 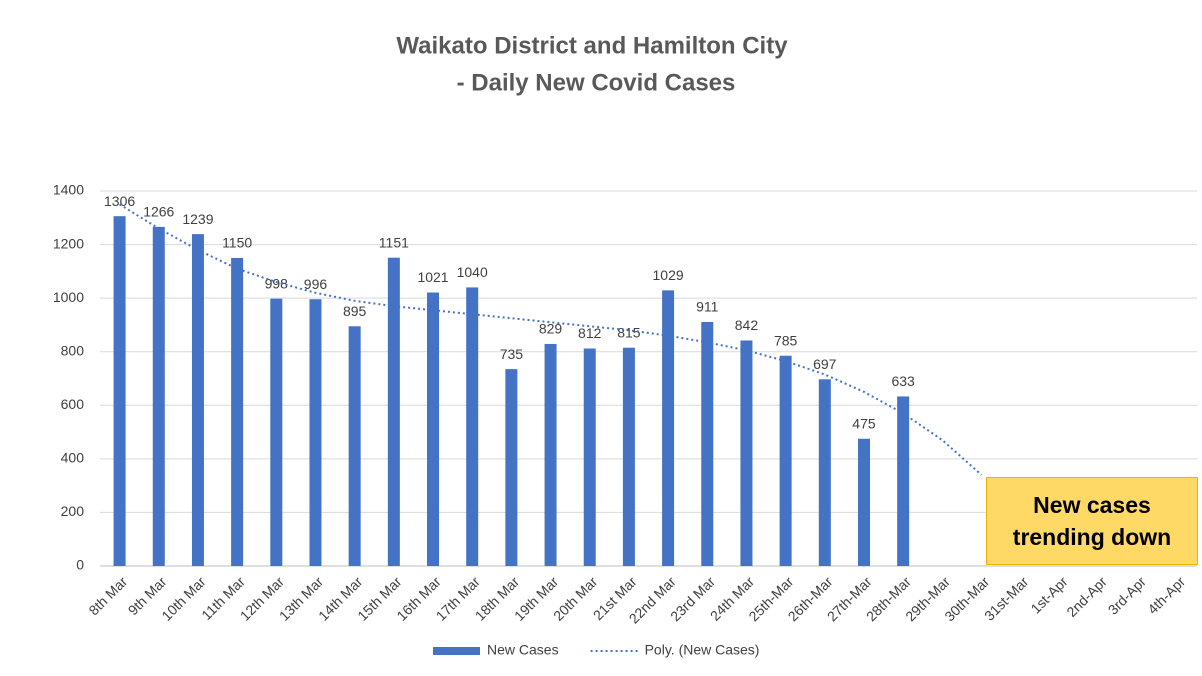 I want to click on data-label: 829, so click(x=551, y=329).